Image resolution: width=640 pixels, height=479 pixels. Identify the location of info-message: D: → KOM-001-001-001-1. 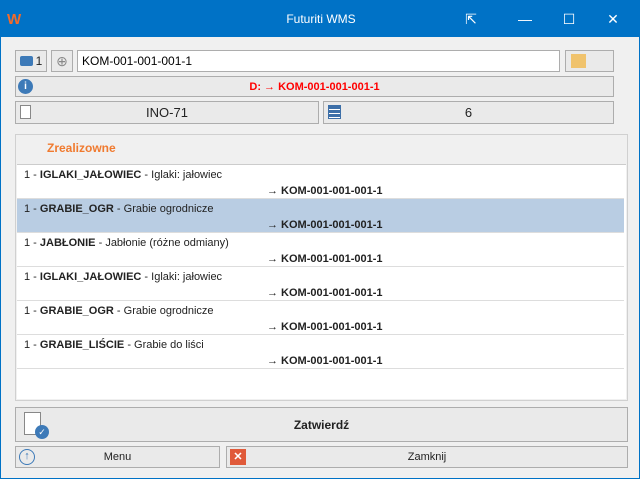
(314, 86).